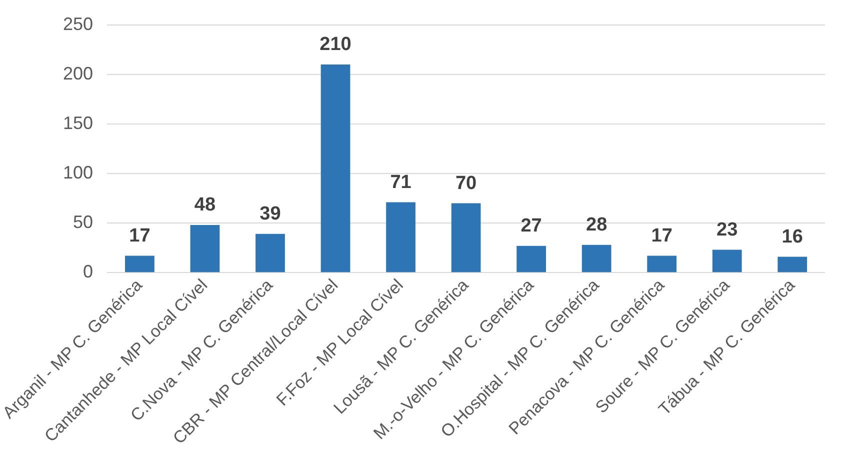  Describe the element at coordinates (205, 205) in the screenshot. I see `data-label: 48` at that location.